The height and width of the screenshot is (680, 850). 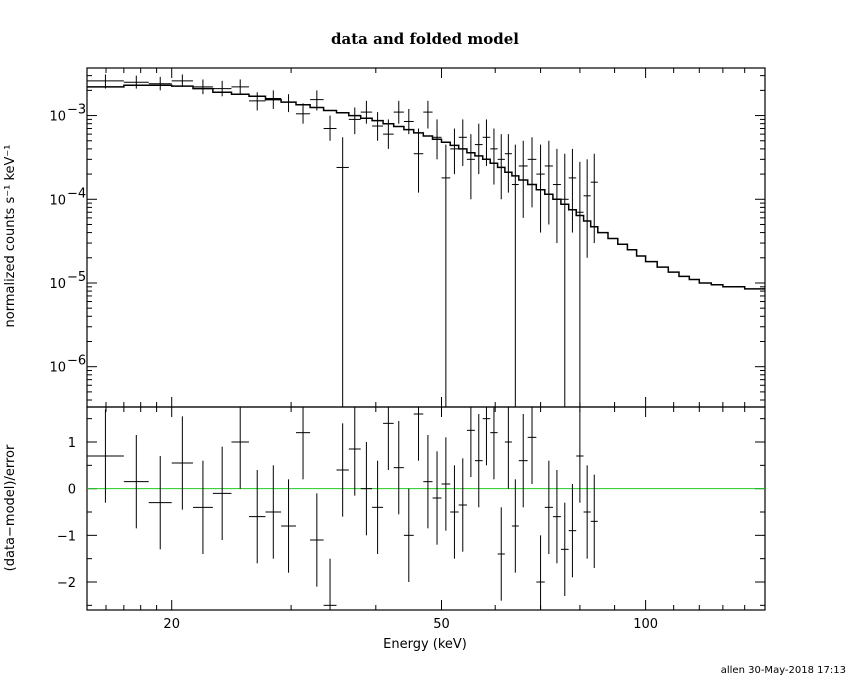 I want to click on y-tick-exponent: −3, so click(x=76, y=110).